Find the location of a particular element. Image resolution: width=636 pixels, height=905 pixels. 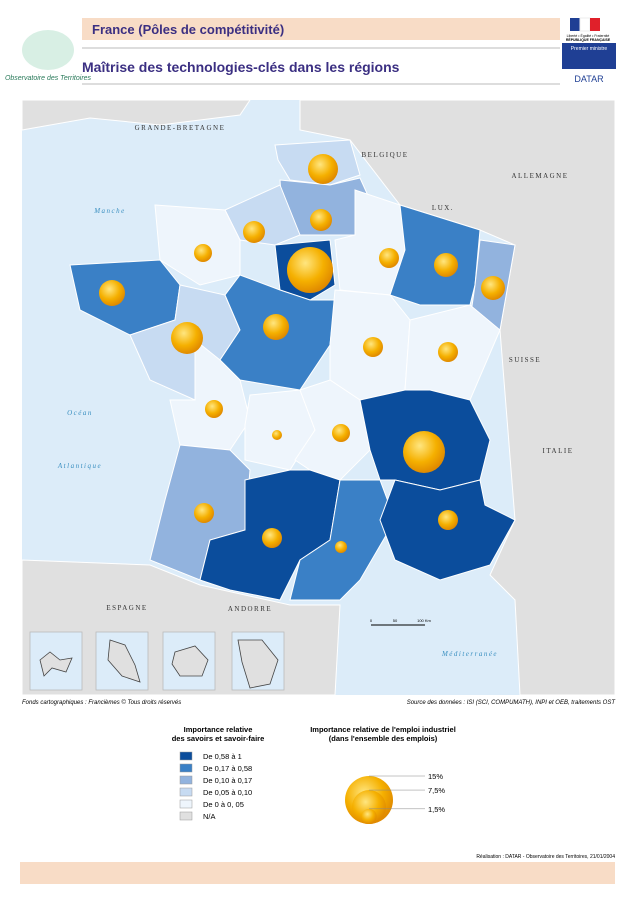

country-label: ESPAGNE is located at coordinates (126, 608).